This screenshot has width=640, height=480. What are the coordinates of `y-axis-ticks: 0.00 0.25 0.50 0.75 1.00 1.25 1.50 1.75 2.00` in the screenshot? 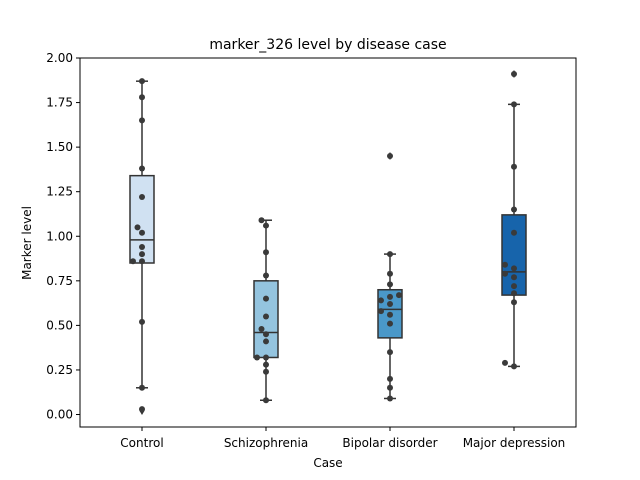 It's located at (63, 236).